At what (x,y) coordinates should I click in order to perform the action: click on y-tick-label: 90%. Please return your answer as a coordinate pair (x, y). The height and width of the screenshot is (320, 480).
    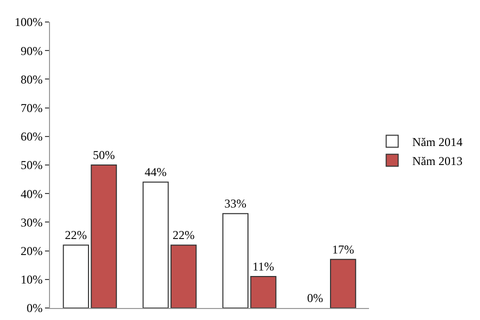
    Looking at the image, I should click on (31, 51).